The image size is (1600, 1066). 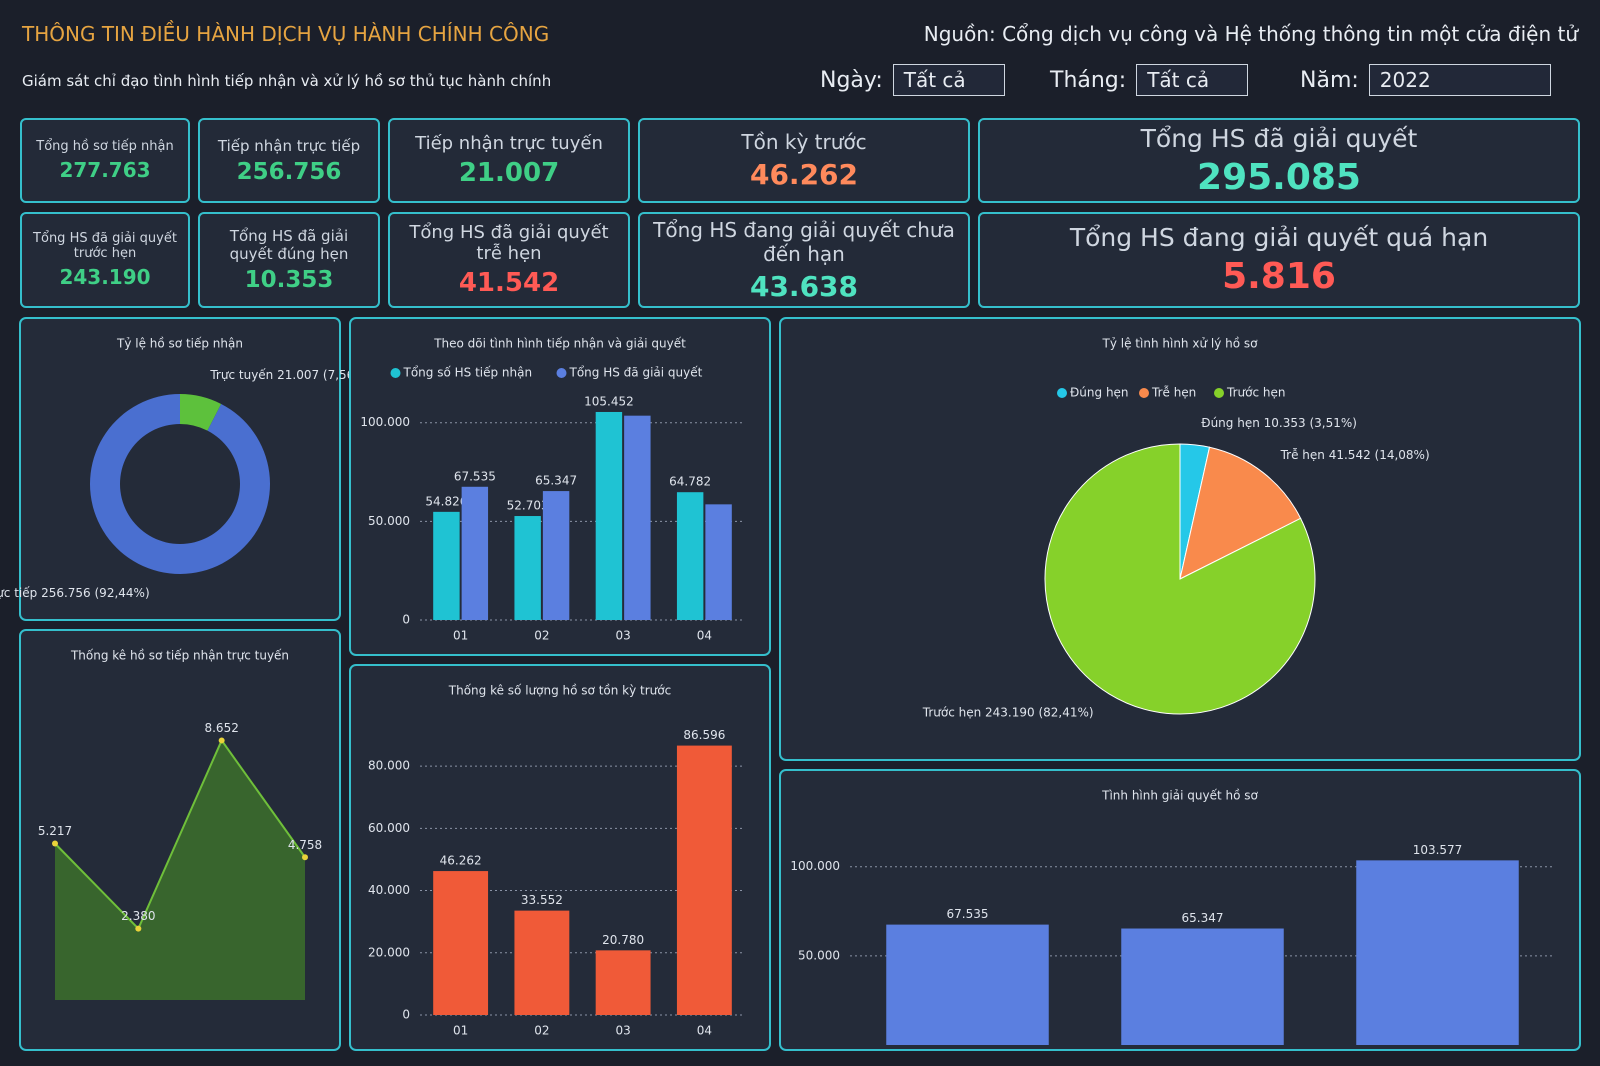 What do you see at coordinates (179, 656) in the screenshot?
I see `chart-title: Thống kê hồ sơ tiếp nhận trực tuyến` at bounding box center [179, 656].